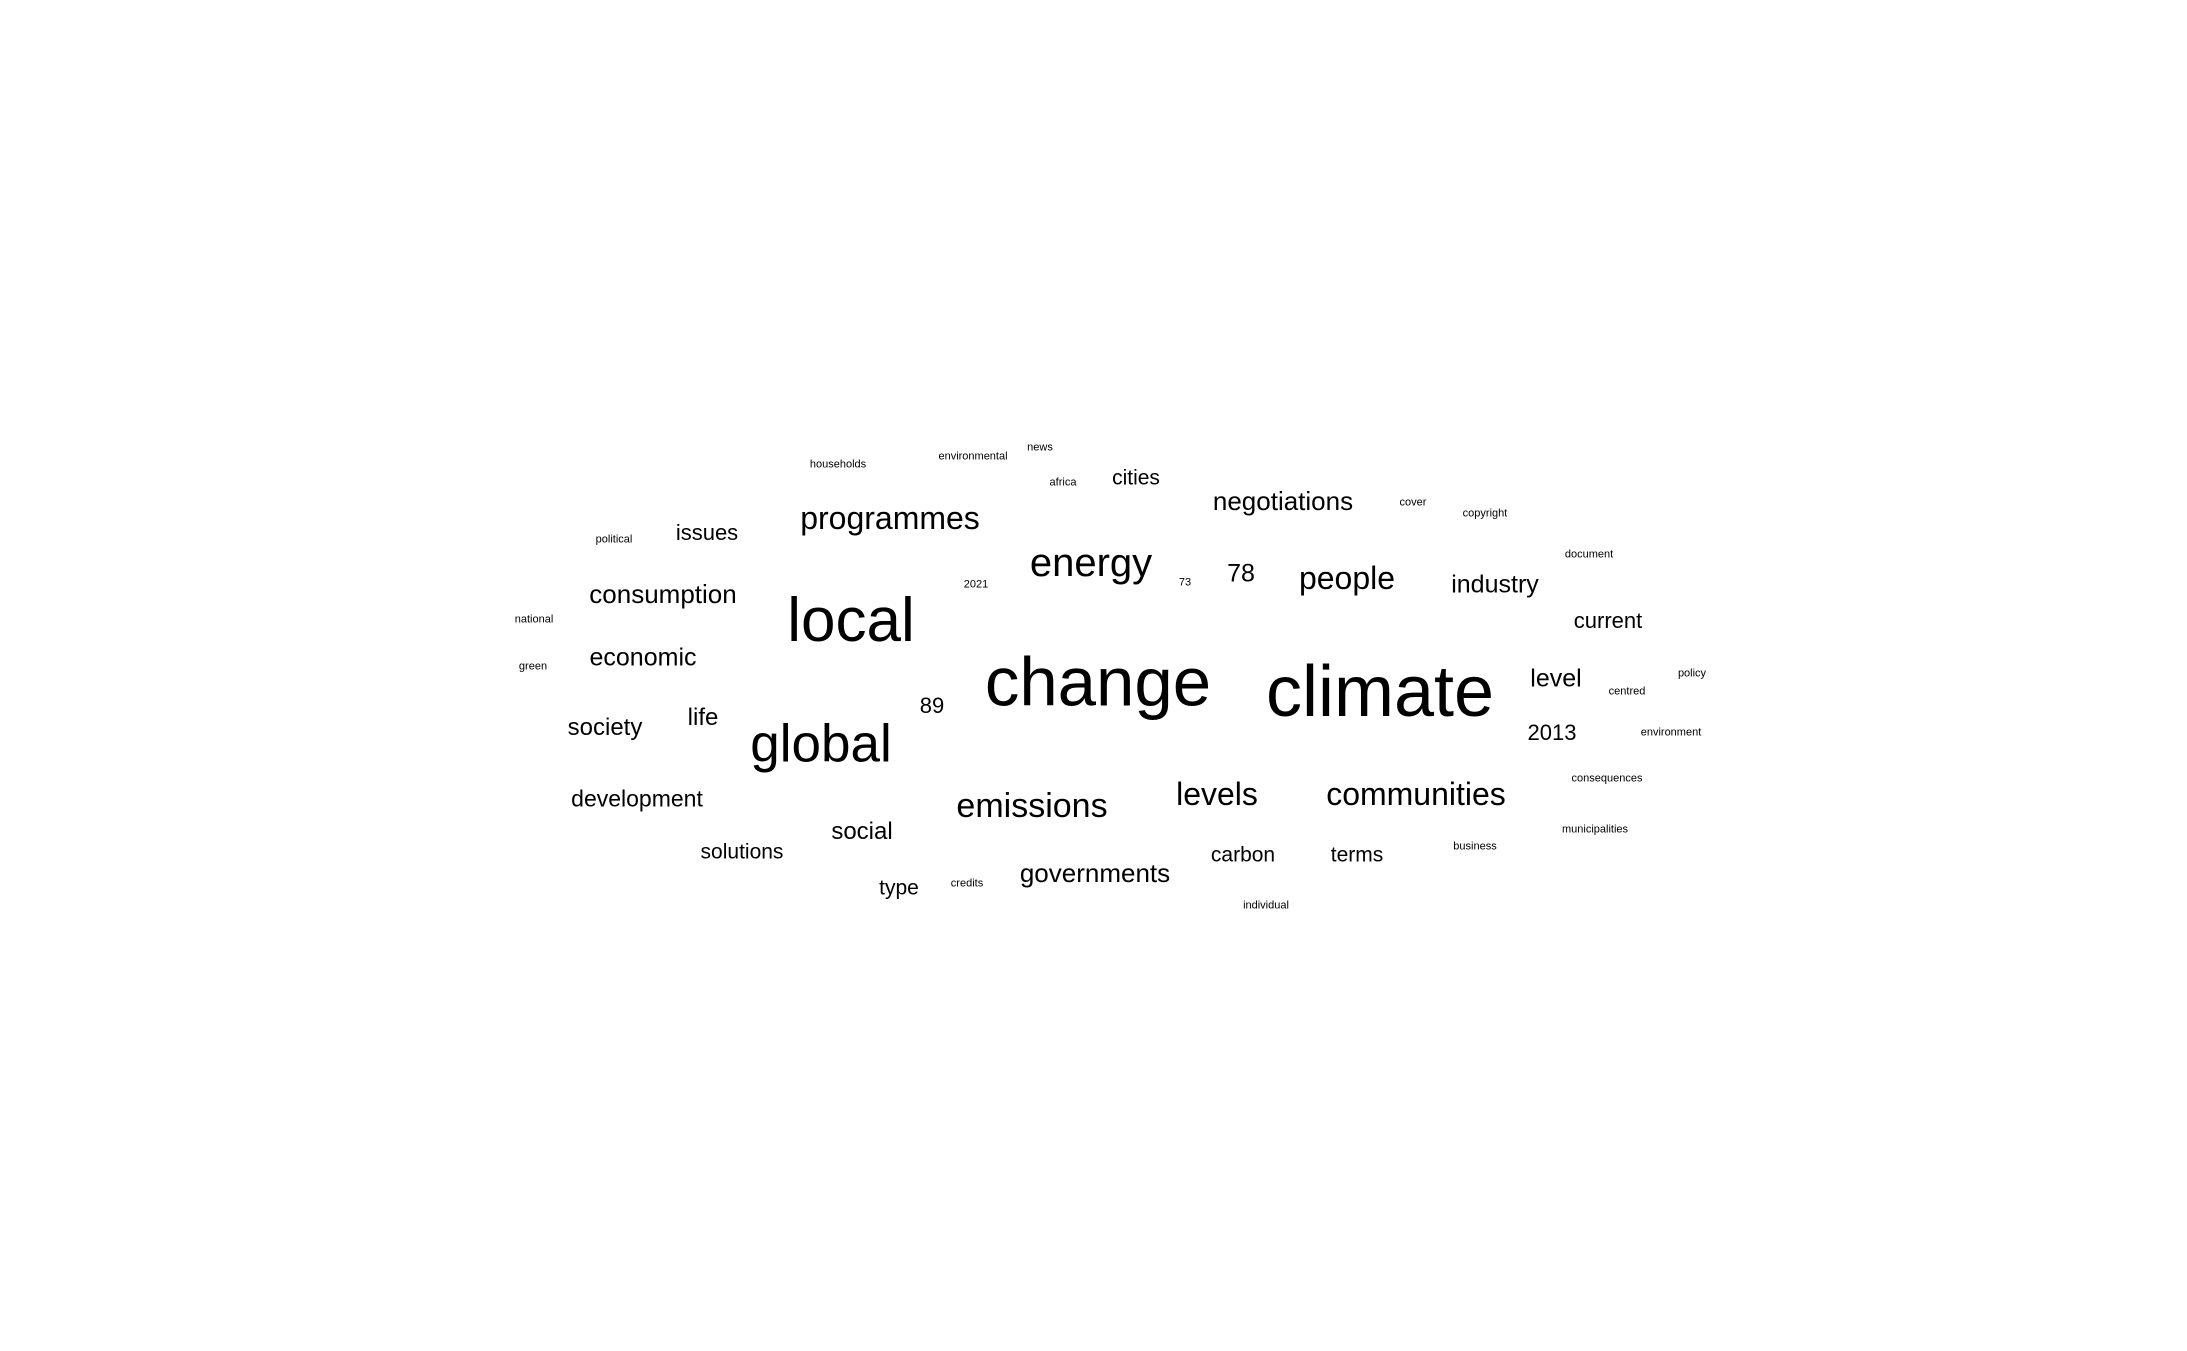 The height and width of the screenshot is (1351, 2187). Describe the element at coordinates (1095, 873) in the screenshot. I see `word-governments: governments` at that location.